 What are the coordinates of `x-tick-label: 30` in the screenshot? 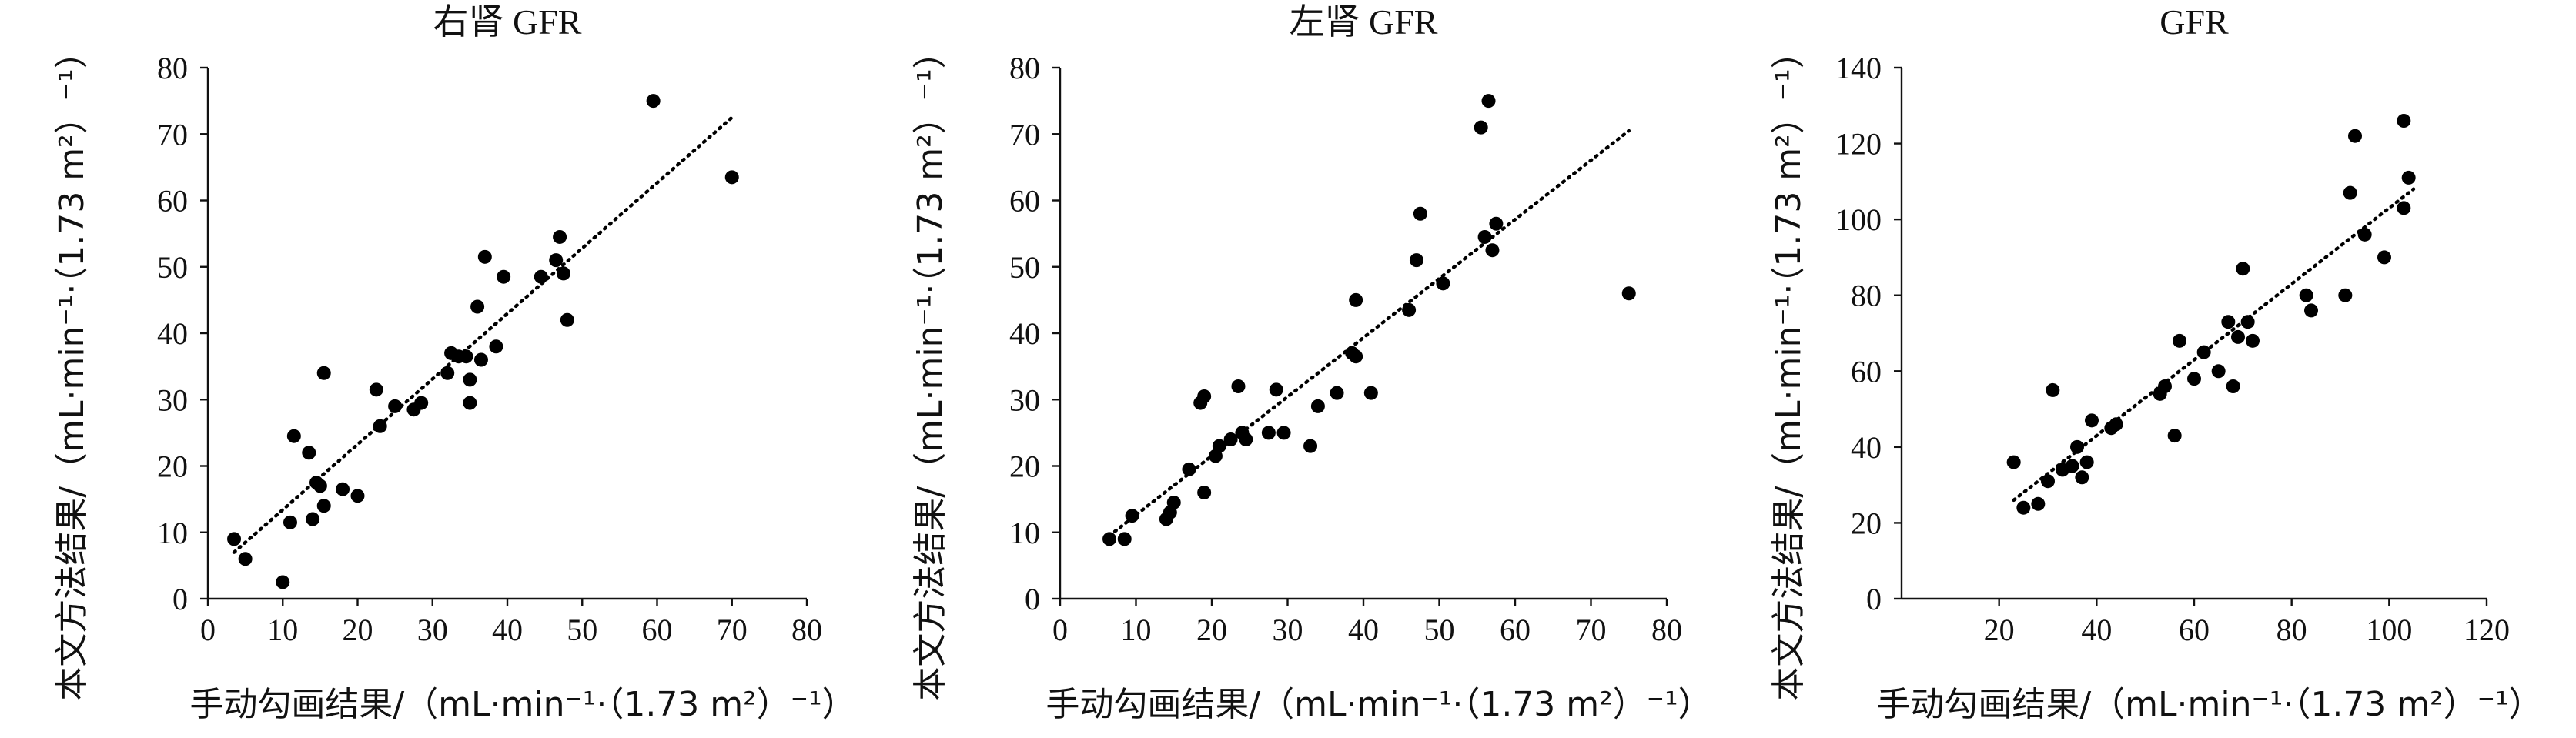 It's located at (433, 630).